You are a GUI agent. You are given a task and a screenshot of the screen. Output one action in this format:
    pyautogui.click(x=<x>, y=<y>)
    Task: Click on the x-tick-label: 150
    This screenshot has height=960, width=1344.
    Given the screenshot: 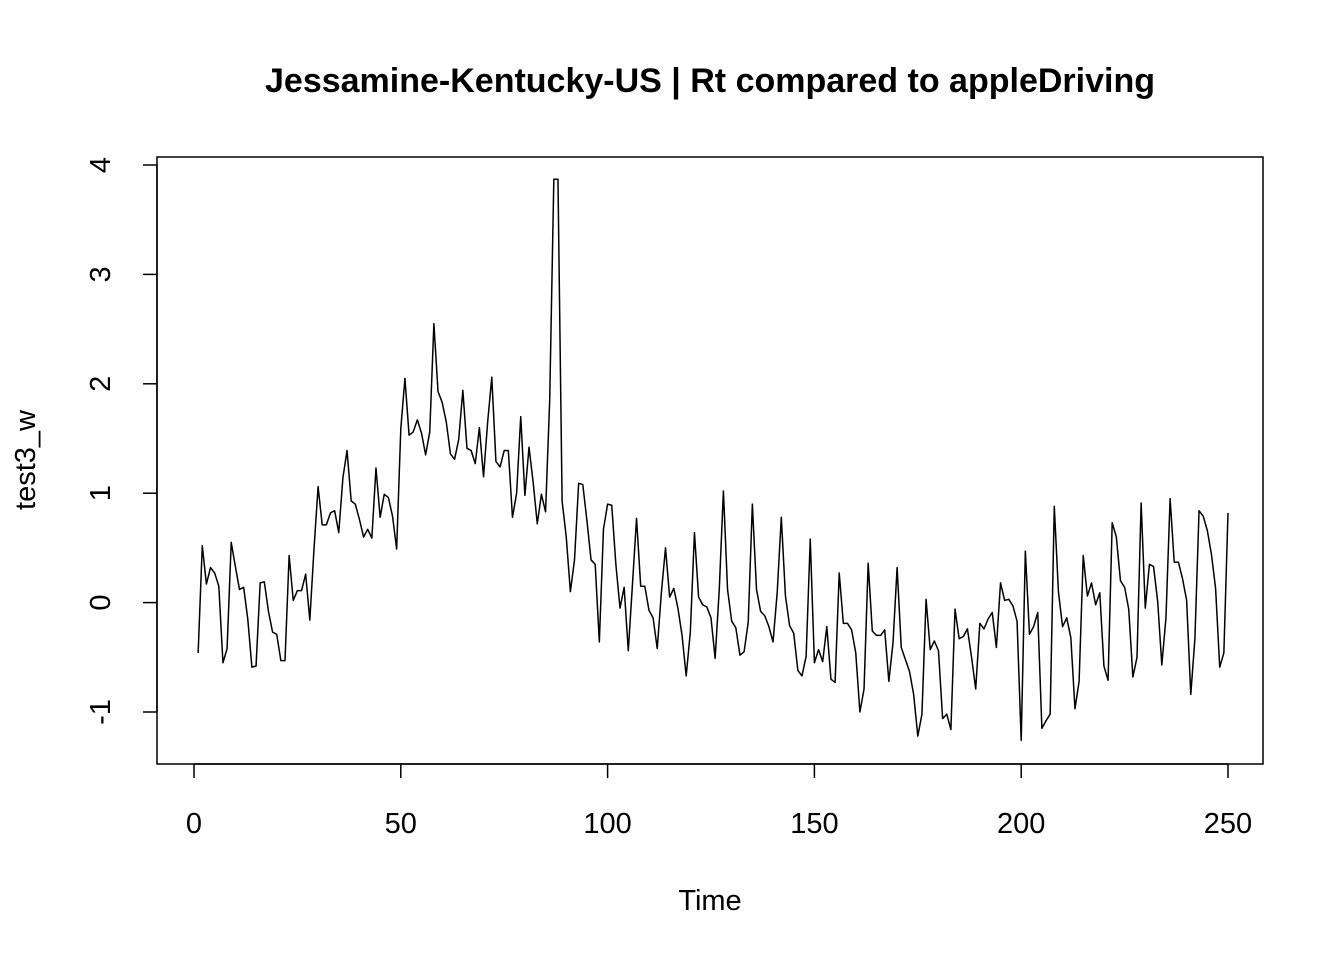 What is the action you would take?
    pyautogui.click(x=814, y=824)
    